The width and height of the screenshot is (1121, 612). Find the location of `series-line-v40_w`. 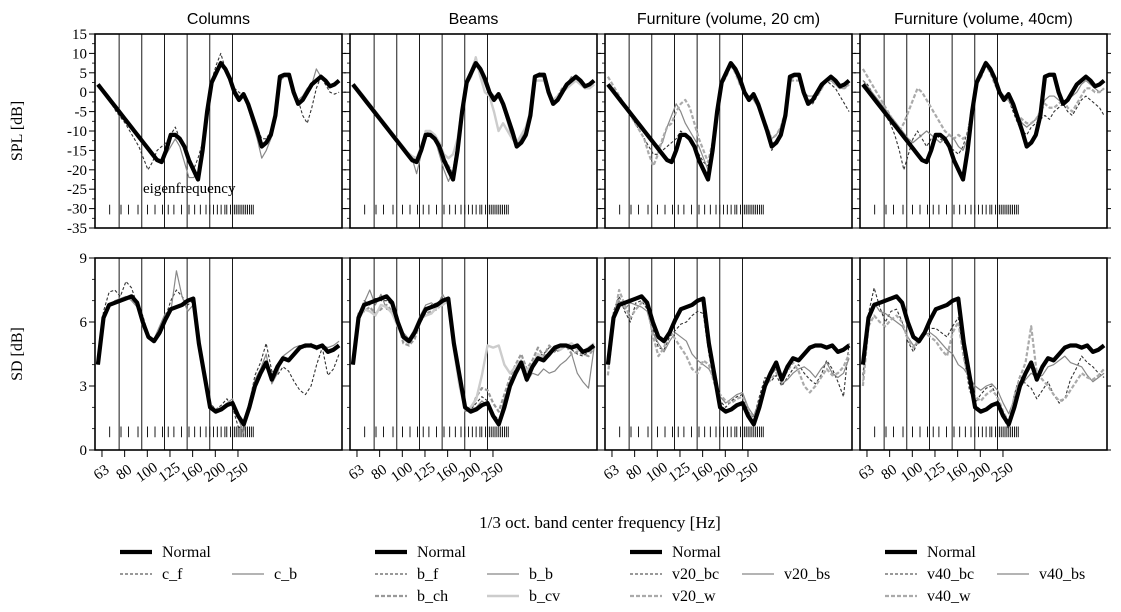

series-line-v40_w is located at coordinates (983, 369).